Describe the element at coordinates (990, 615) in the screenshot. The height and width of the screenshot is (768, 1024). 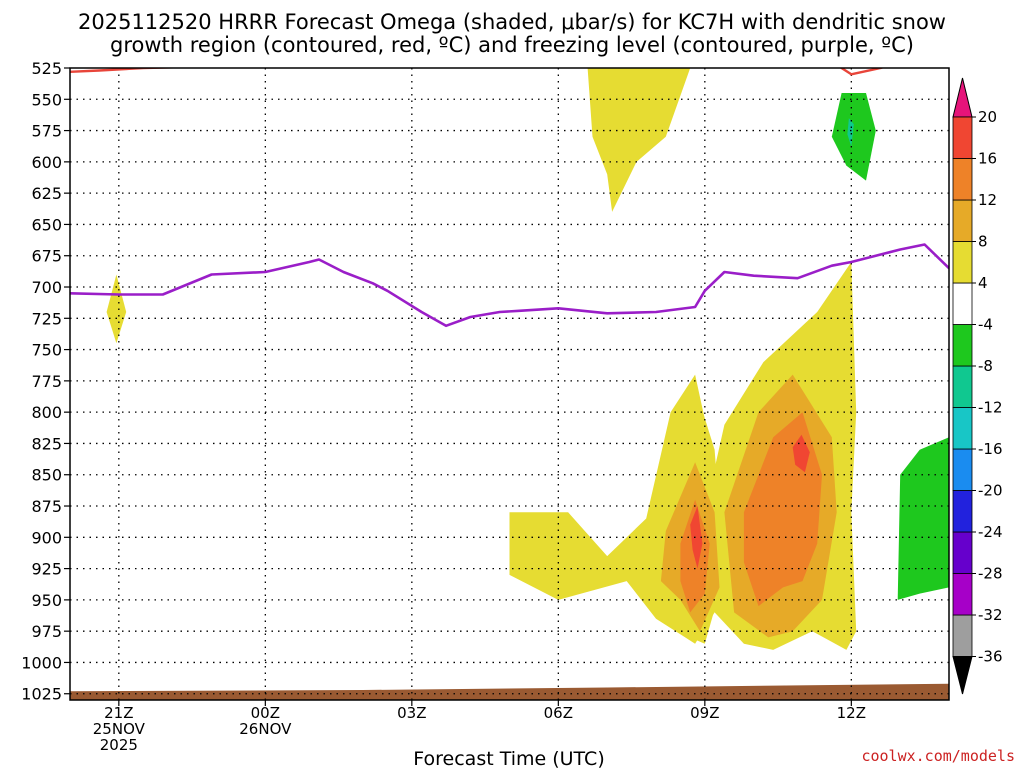
I see `colorbar-label-1: -32` at that location.